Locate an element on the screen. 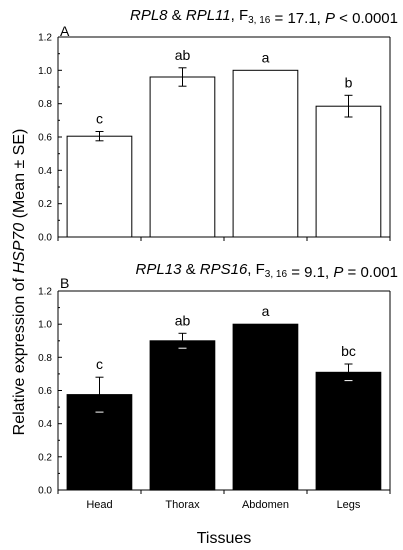  panel-title: RPL8 & RPL11, F3, 16 = 17.1, P < 0.0001 is located at coordinates (264, 17).